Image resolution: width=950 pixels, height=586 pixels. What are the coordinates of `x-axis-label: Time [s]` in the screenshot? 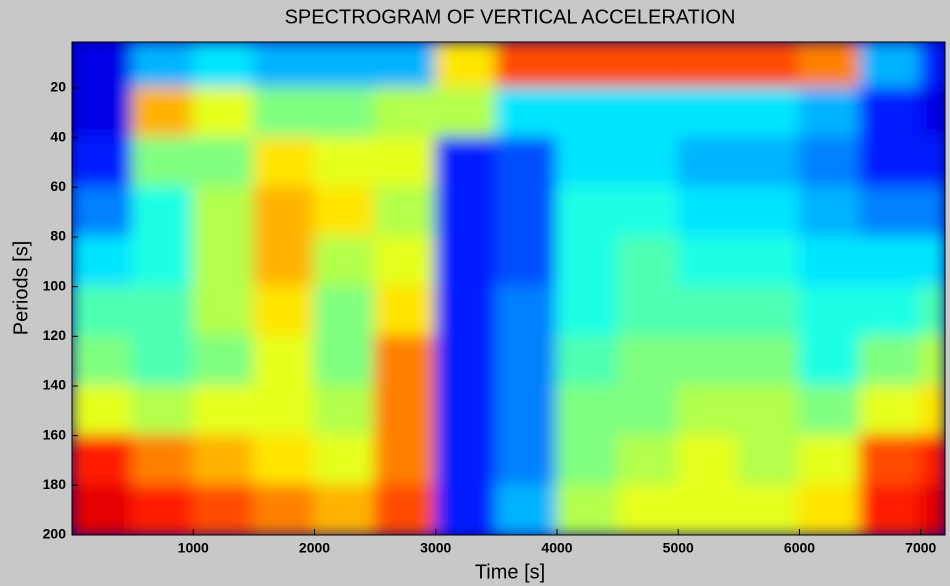 It's located at (510, 572).